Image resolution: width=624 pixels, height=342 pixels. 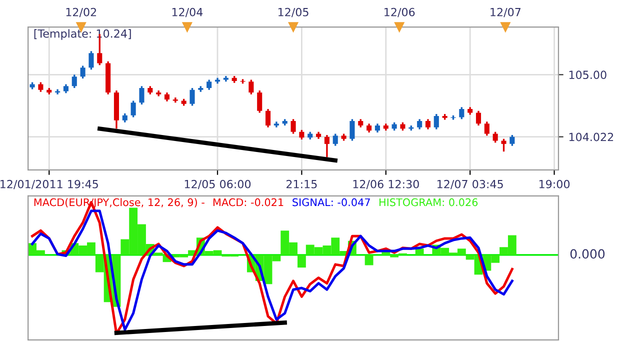 I want to click on text: 12/07, so click(x=505, y=13).